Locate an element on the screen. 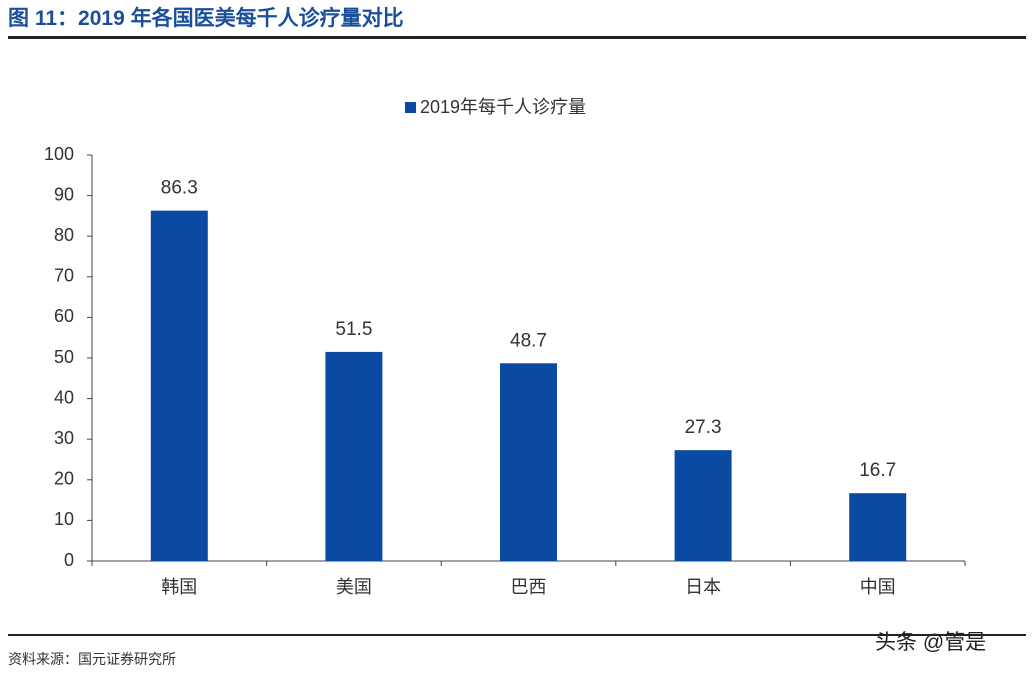  y-tick-label: 30 is located at coordinates (64, 438).